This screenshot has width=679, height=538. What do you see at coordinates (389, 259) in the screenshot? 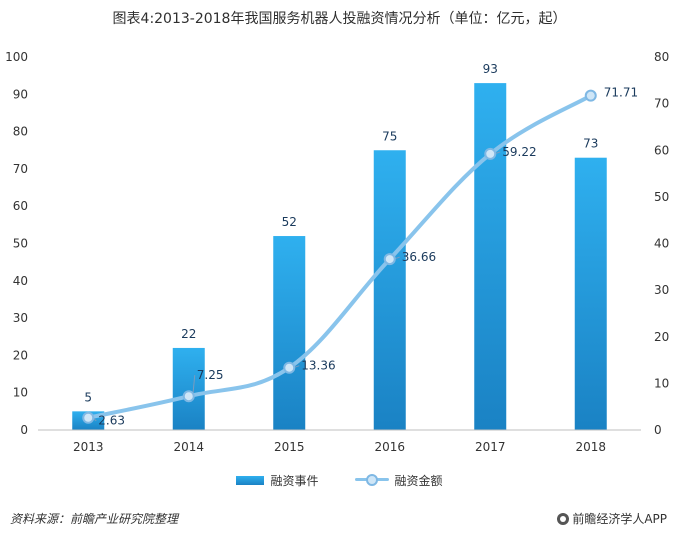
I see `line-point-2016` at bounding box center [389, 259].